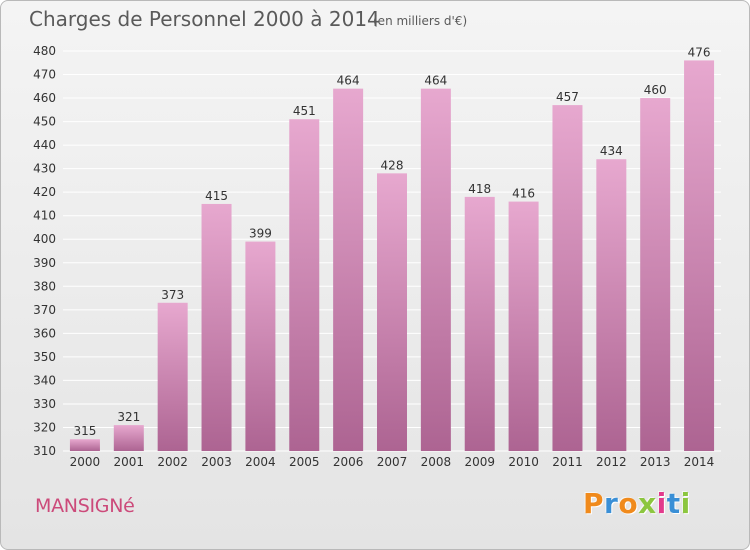  Describe the element at coordinates (655, 274) in the screenshot. I see `bar-2013` at that location.